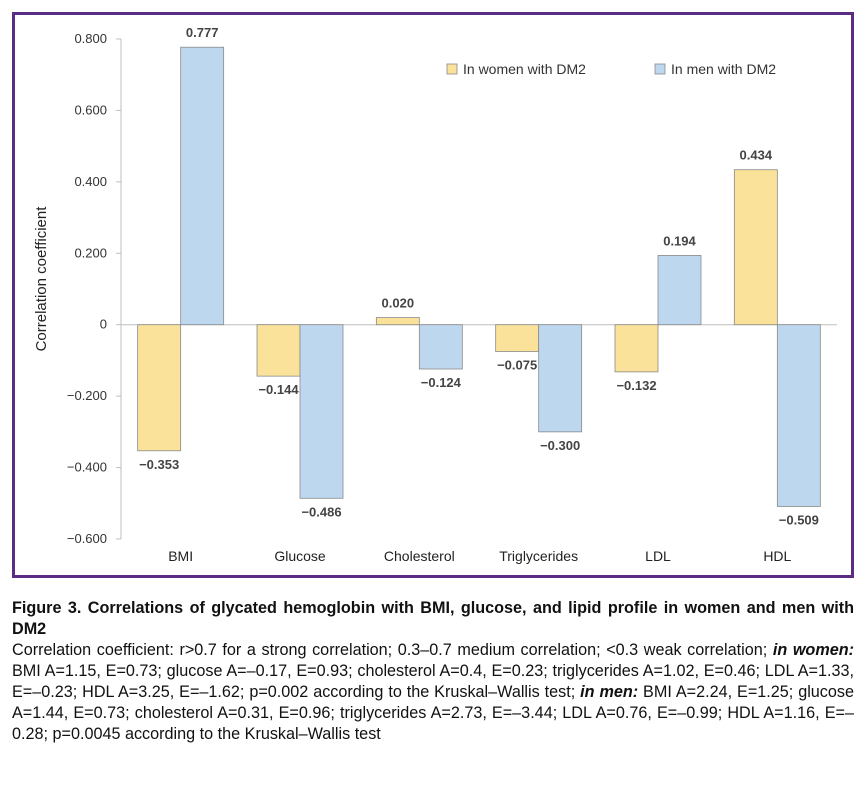 The height and width of the screenshot is (804, 868). I want to click on bar-men-hdl, so click(798, 415).